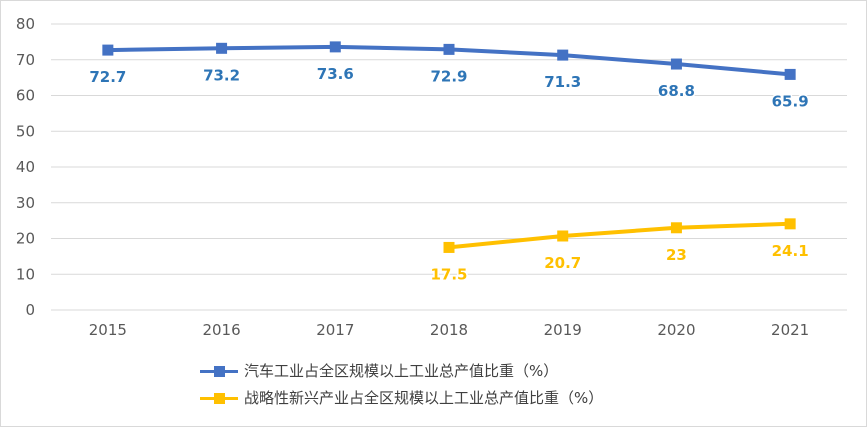 This screenshot has width=867, height=427. Describe the element at coordinates (449, 49) in the screenshot. I see `data-point-0-2018` at that location.